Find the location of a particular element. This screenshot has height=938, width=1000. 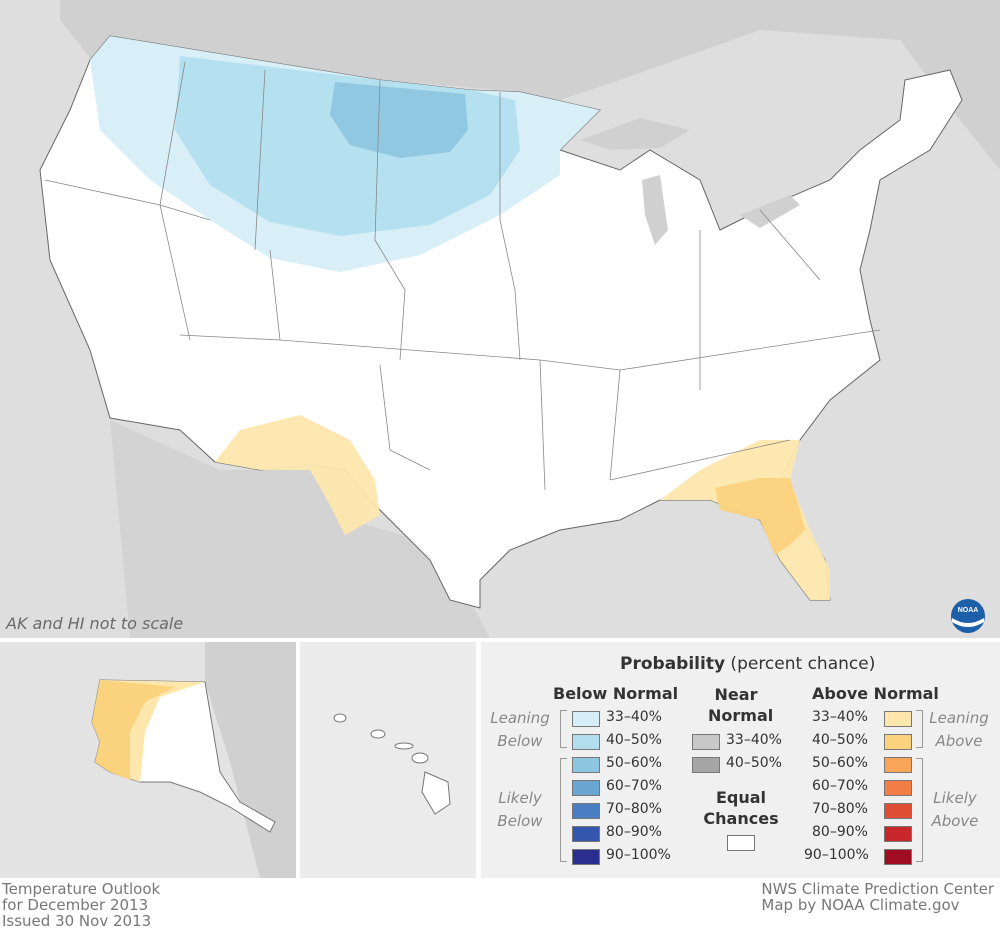

likely-below-bracket is located at coordinates (563, 810).